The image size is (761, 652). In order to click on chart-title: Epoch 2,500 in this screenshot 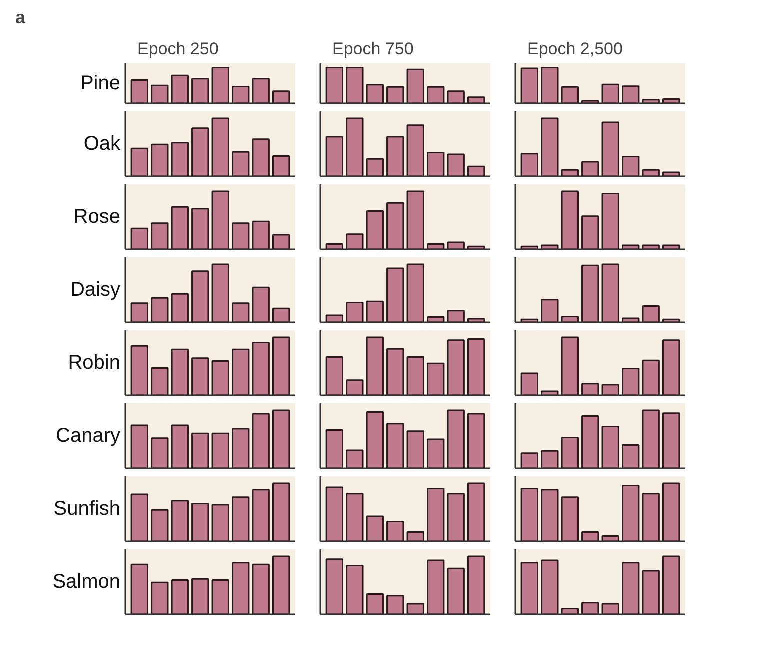, I will do `click(575, 49)`.